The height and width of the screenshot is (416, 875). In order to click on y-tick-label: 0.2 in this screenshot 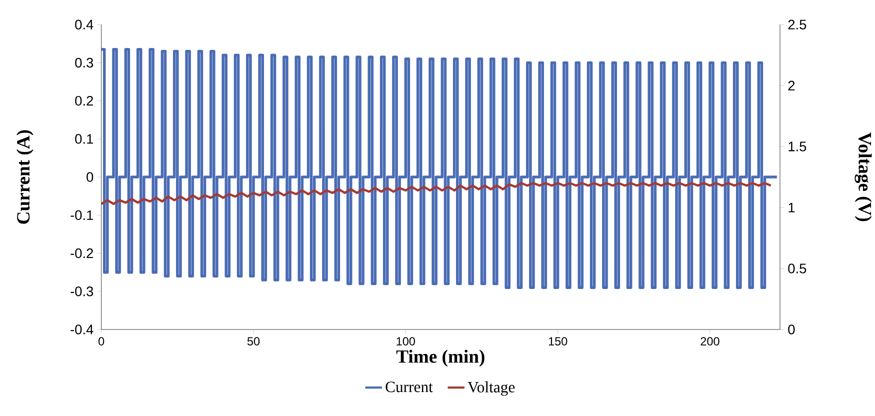, I will do `click(84, 101)`.